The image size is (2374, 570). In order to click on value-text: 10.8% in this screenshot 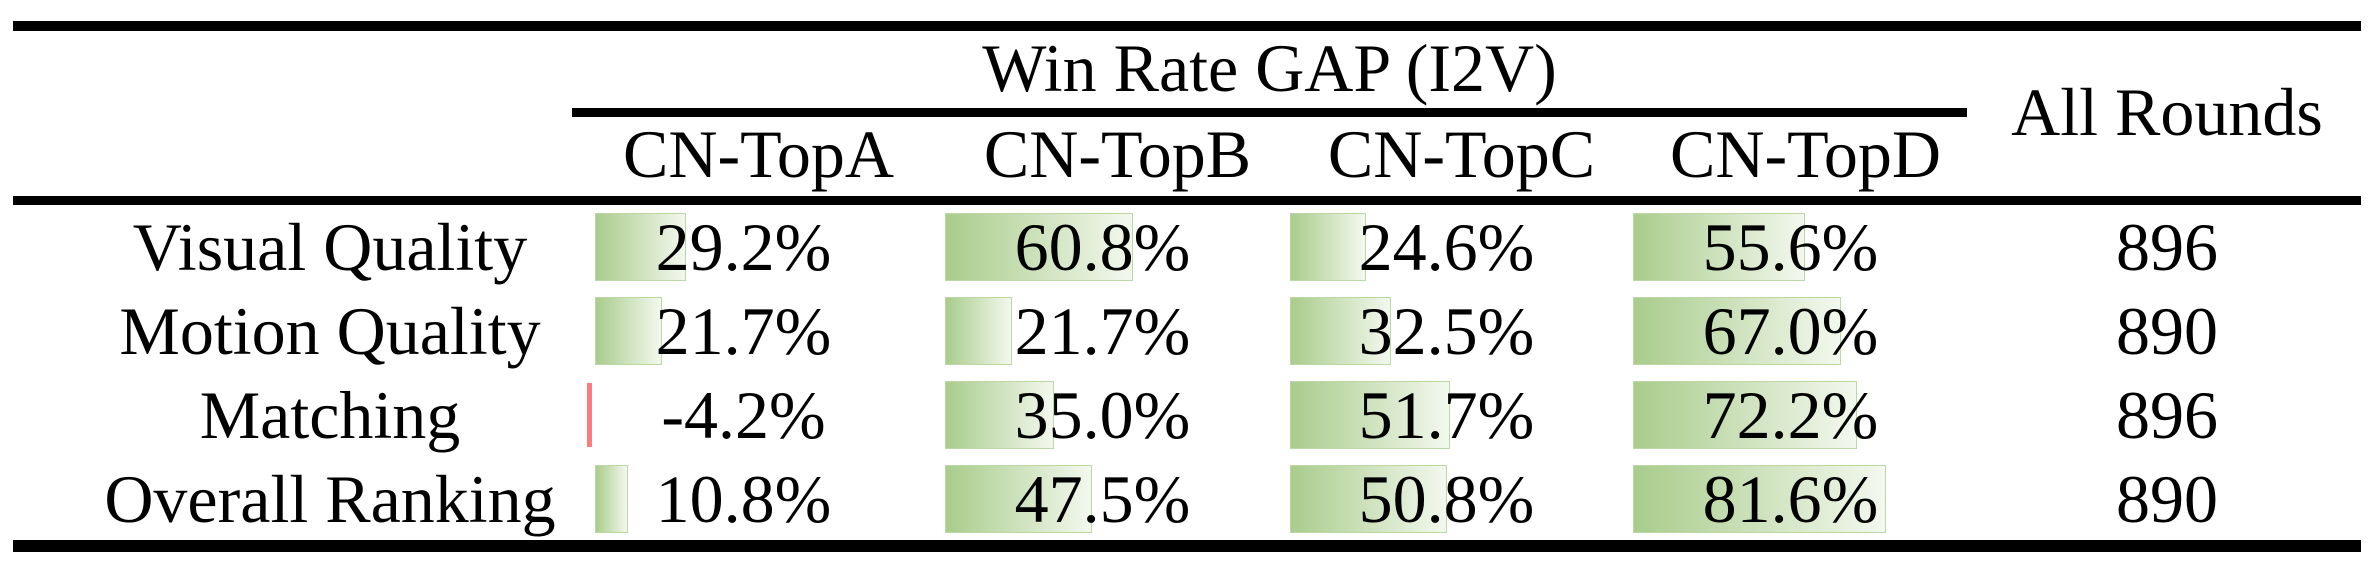, I will do `click(743, 499)`.